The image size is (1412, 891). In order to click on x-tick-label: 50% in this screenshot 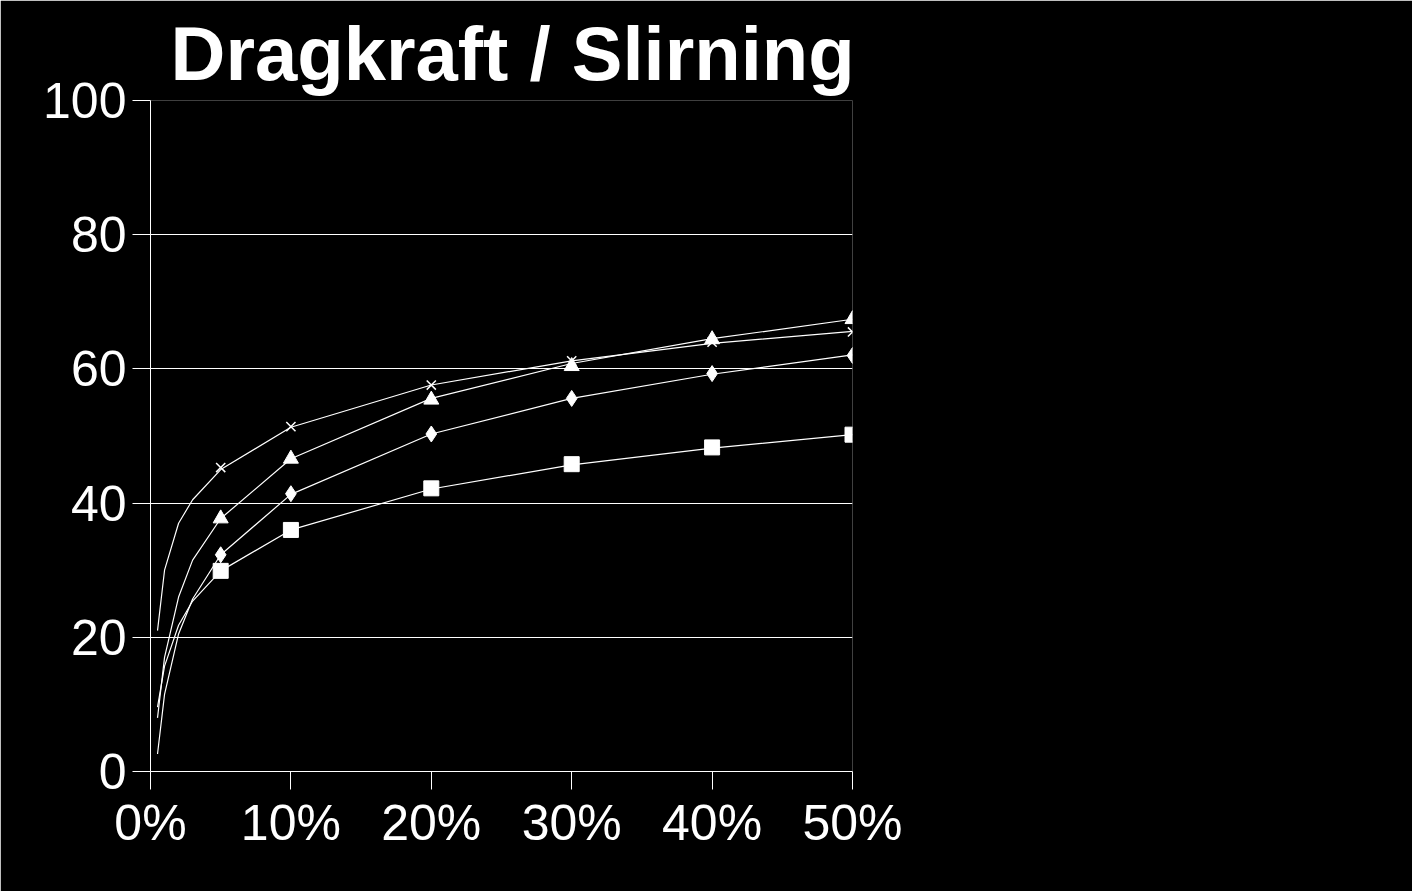, I will do `click(852, 822)`.